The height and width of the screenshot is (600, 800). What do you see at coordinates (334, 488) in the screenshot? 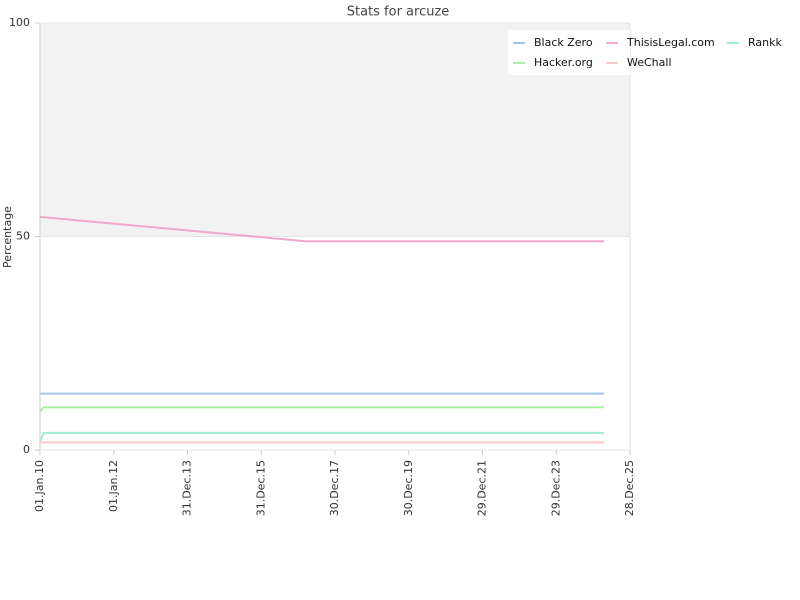
I see `x-tick-label: 30.Dec.17` at bounding box center [334, 488].